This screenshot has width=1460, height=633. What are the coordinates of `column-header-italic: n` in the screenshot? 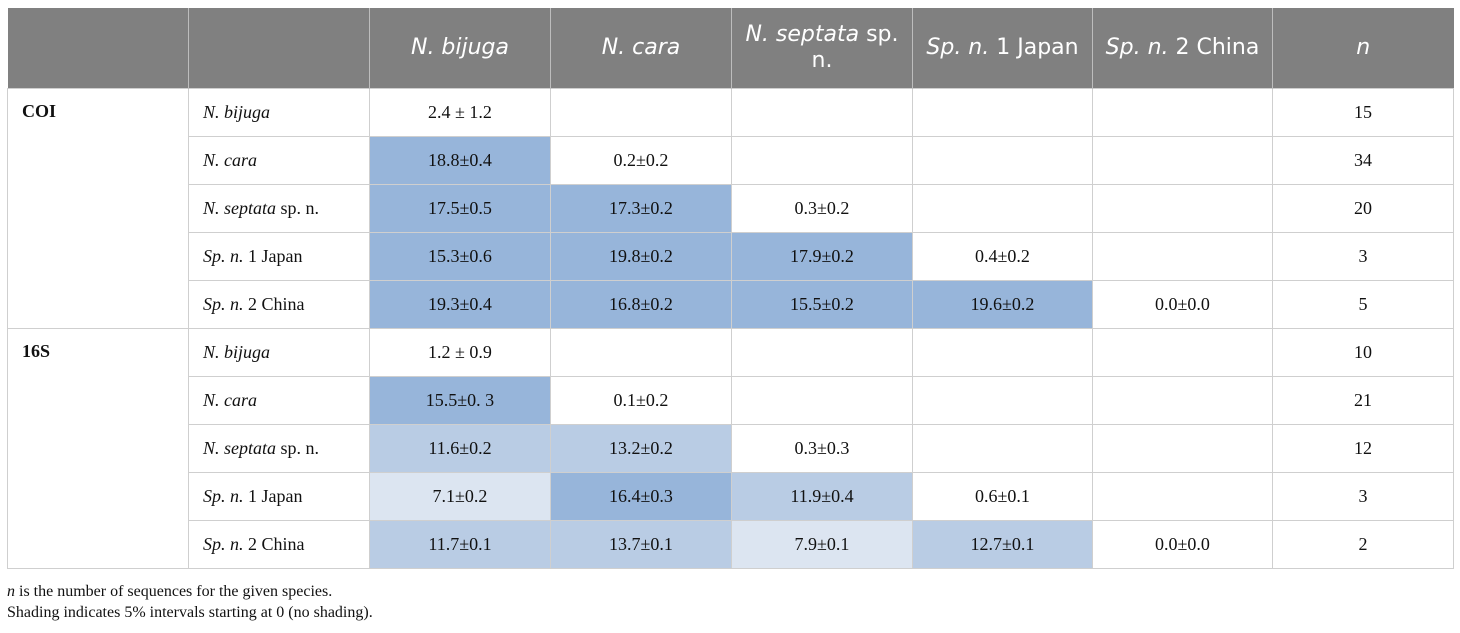 It's located at (1363, 47).